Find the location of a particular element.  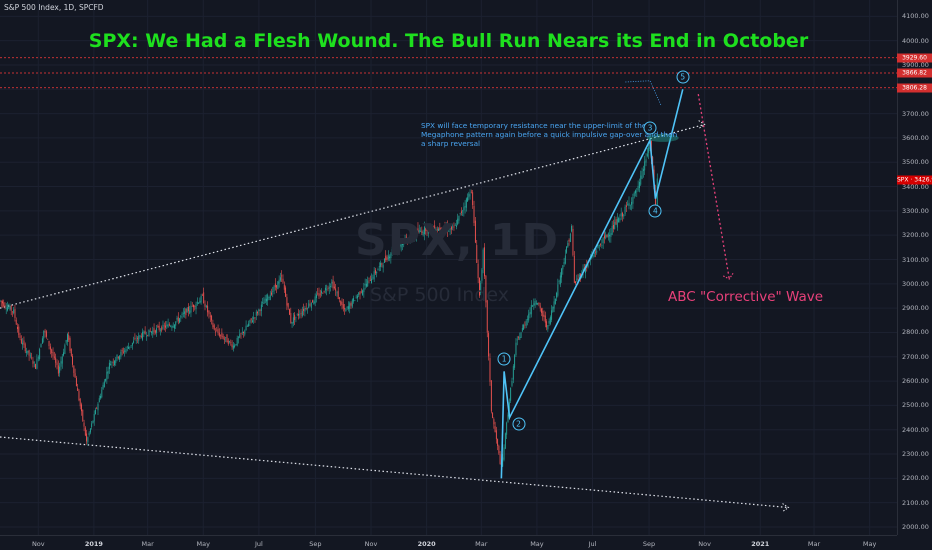

price-tick-label: 2400.00 is located at coordinates (915, 429).